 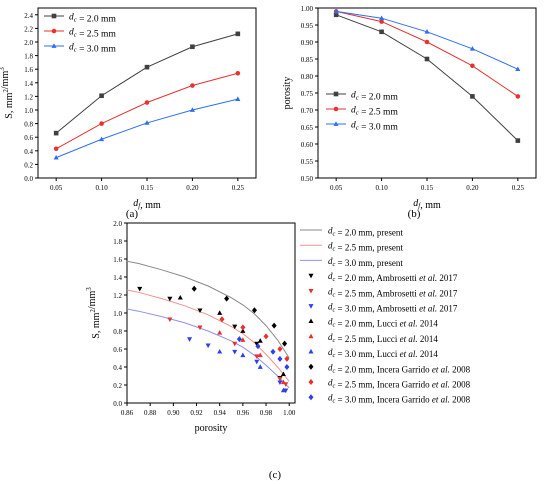 I want to click on legend-label: dc = 2.5 mm, present, so click(x=365, y=247).